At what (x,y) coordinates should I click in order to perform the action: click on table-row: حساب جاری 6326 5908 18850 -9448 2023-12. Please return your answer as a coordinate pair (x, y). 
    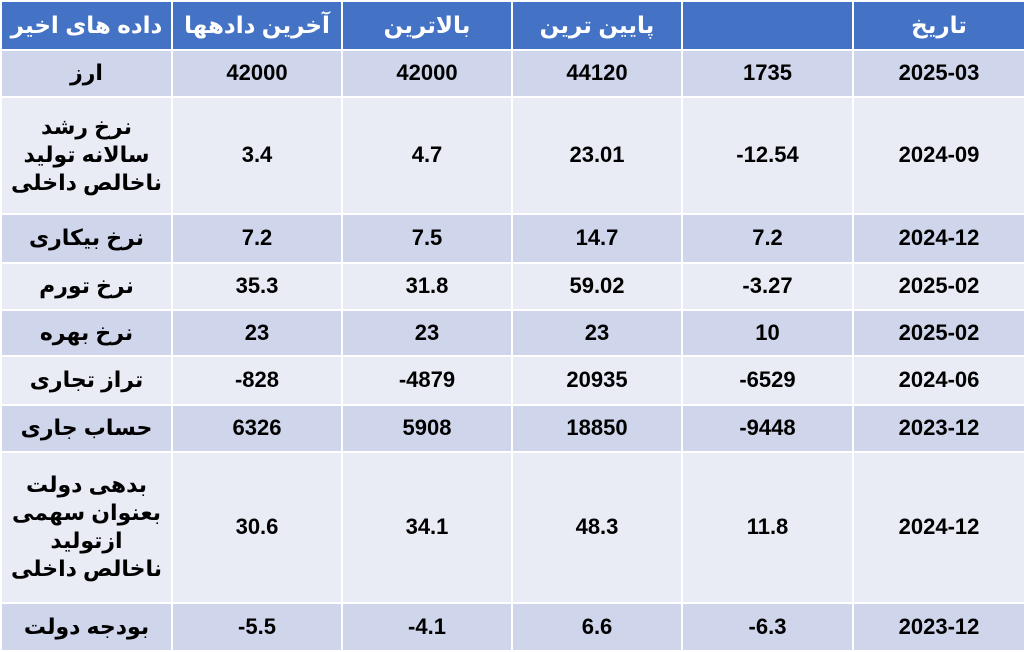
    Looking at the image, I should click on (512, 428).